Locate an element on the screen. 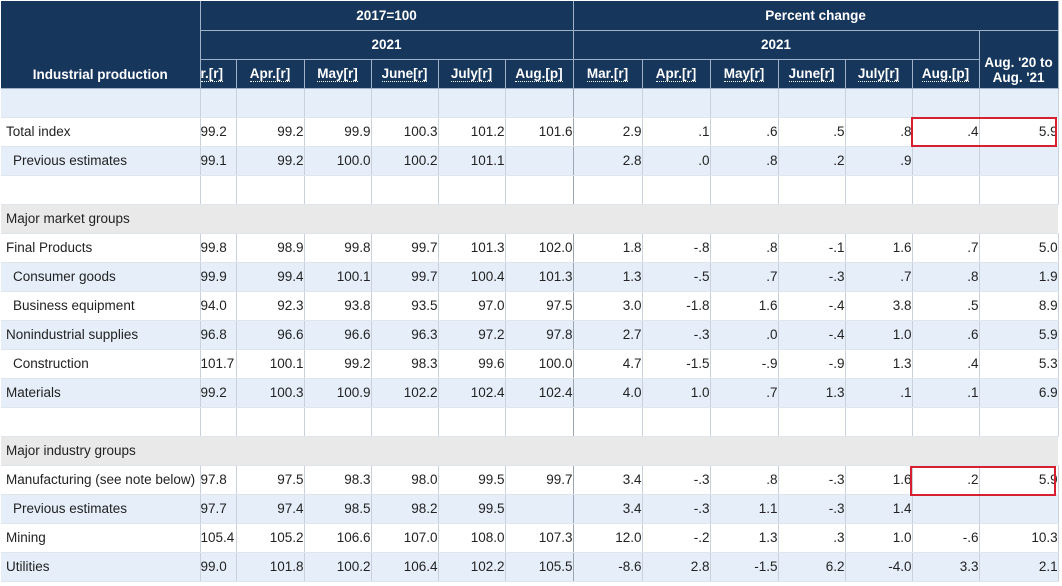  index-value-cell: 101.7 is located at coordinates (218, 364).